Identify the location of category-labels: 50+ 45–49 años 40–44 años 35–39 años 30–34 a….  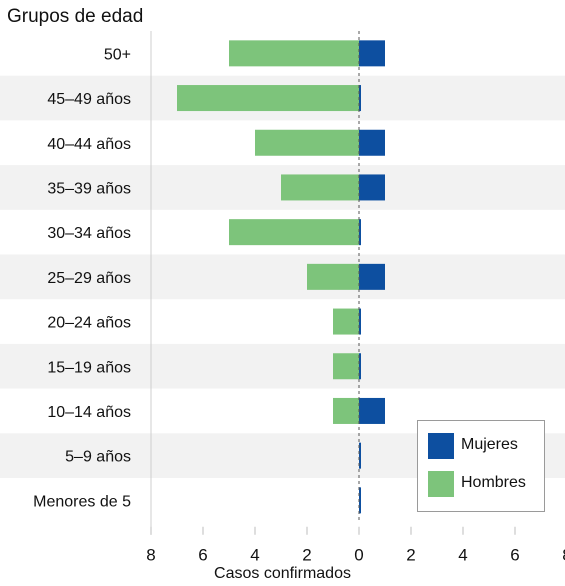
(82, 278).